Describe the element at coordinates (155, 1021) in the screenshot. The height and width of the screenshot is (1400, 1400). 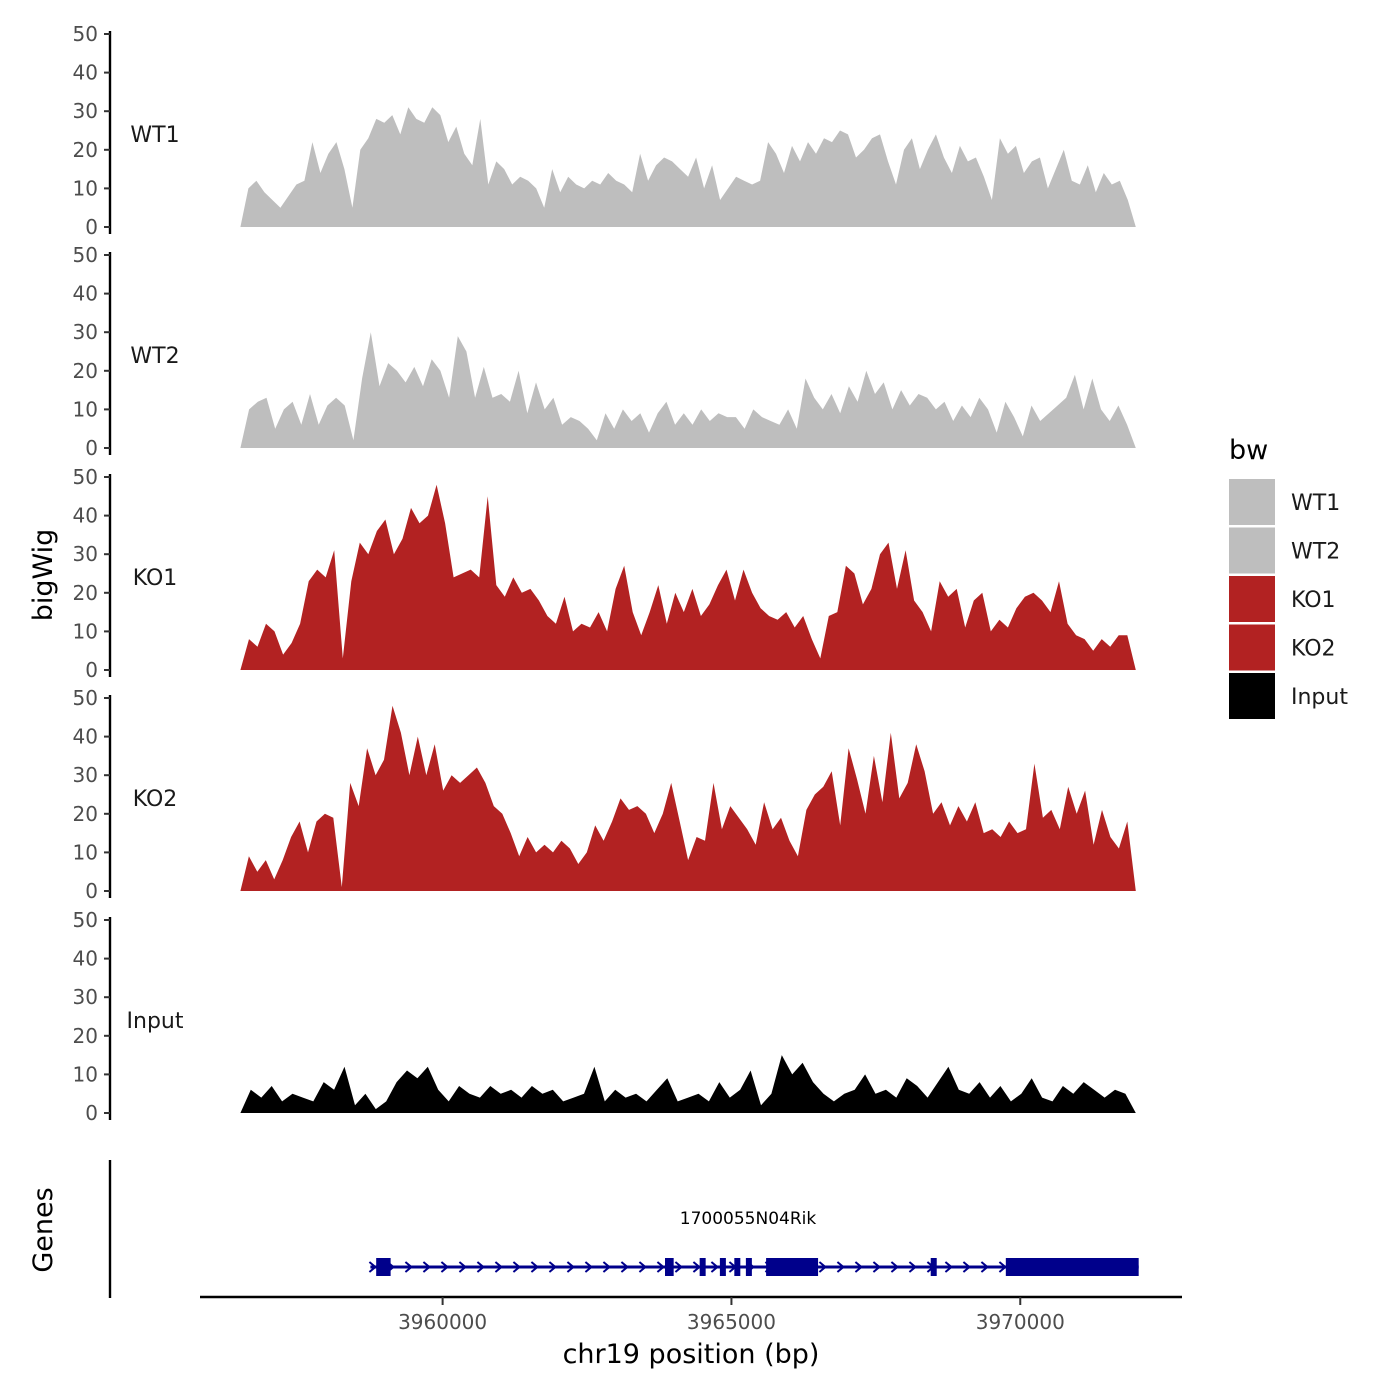
I see `track-label-input: Input` at that location.